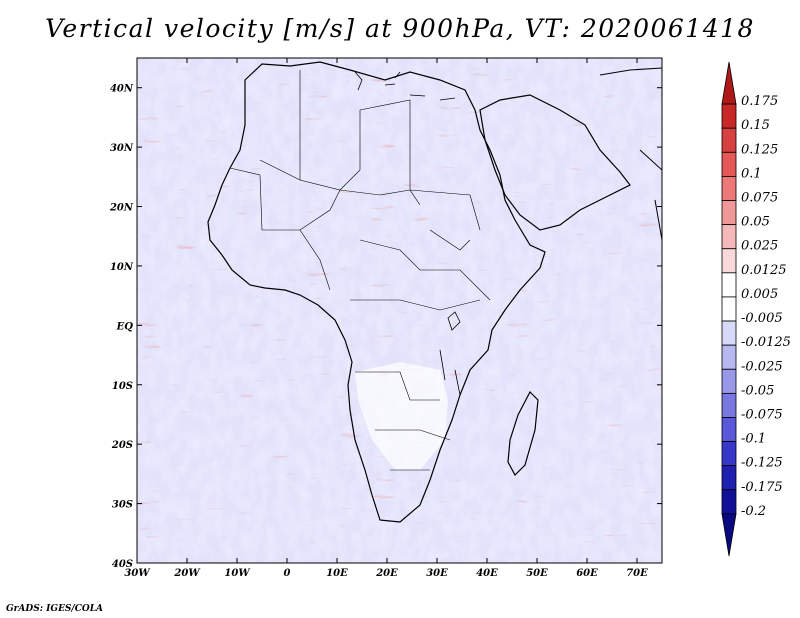  Describe the element at coordinates (122, 267) in the screenshot. I see `y-tick-label: 10N` at that location.